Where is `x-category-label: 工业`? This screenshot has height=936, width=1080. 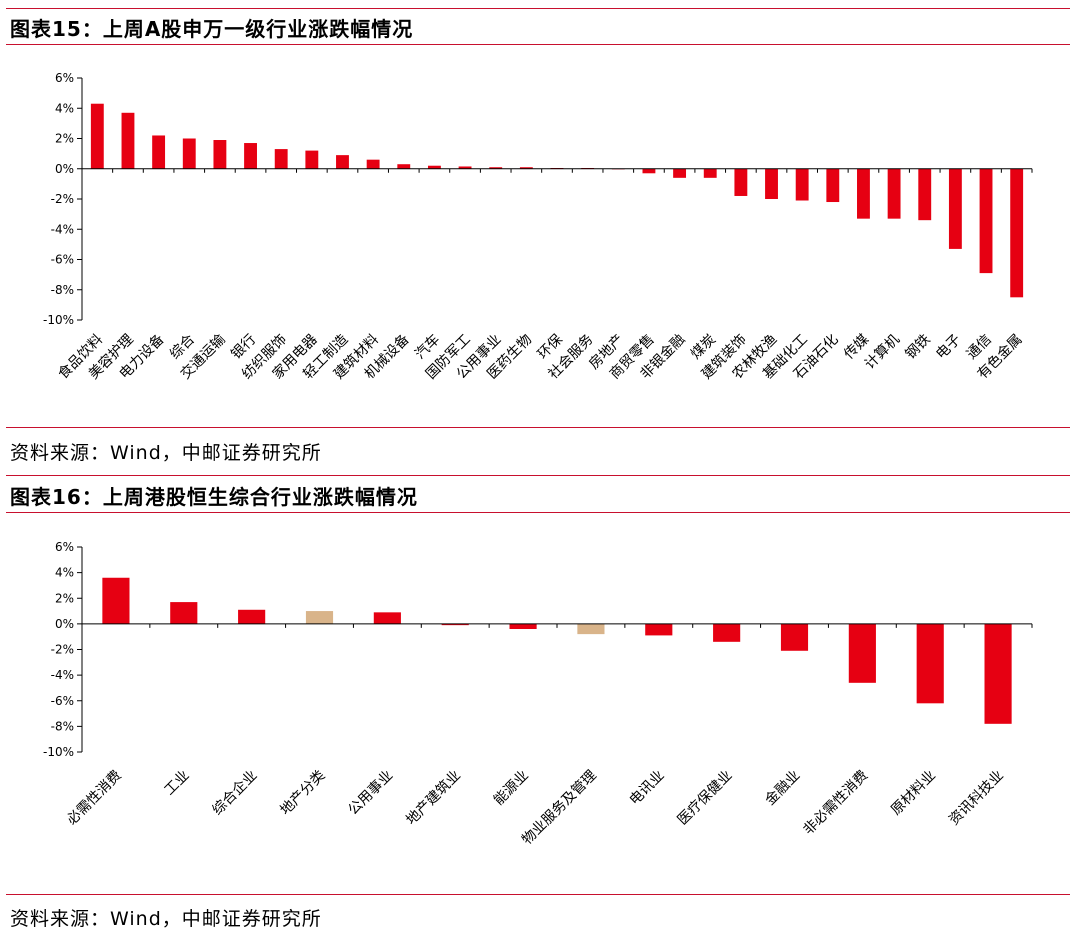
x-category-label: 工业 is located at coordinates (177, 783).